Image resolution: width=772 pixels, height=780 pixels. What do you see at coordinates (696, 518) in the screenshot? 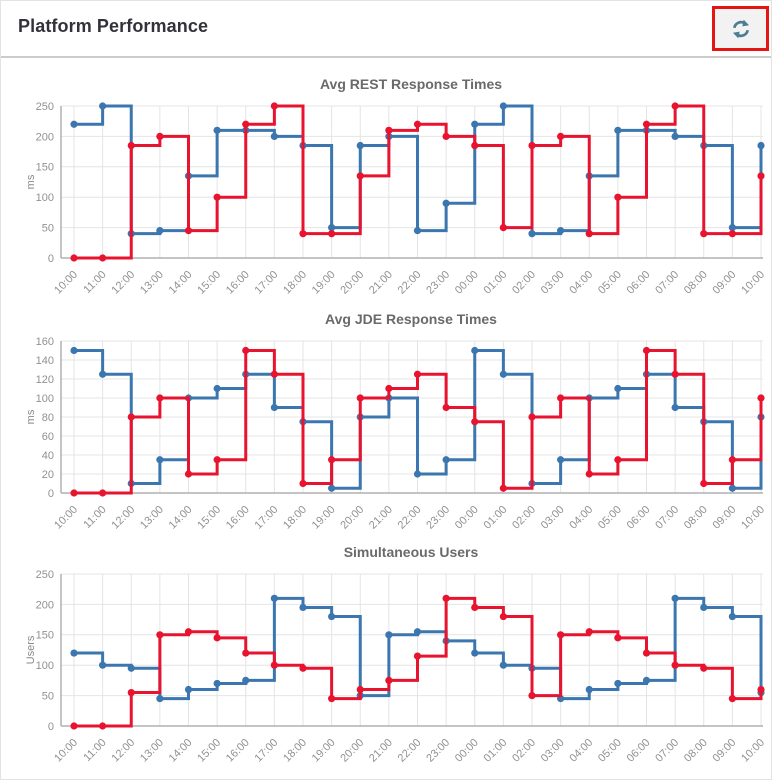
I see `x-tick-label: 08:00` at bounding box center [696, 518].